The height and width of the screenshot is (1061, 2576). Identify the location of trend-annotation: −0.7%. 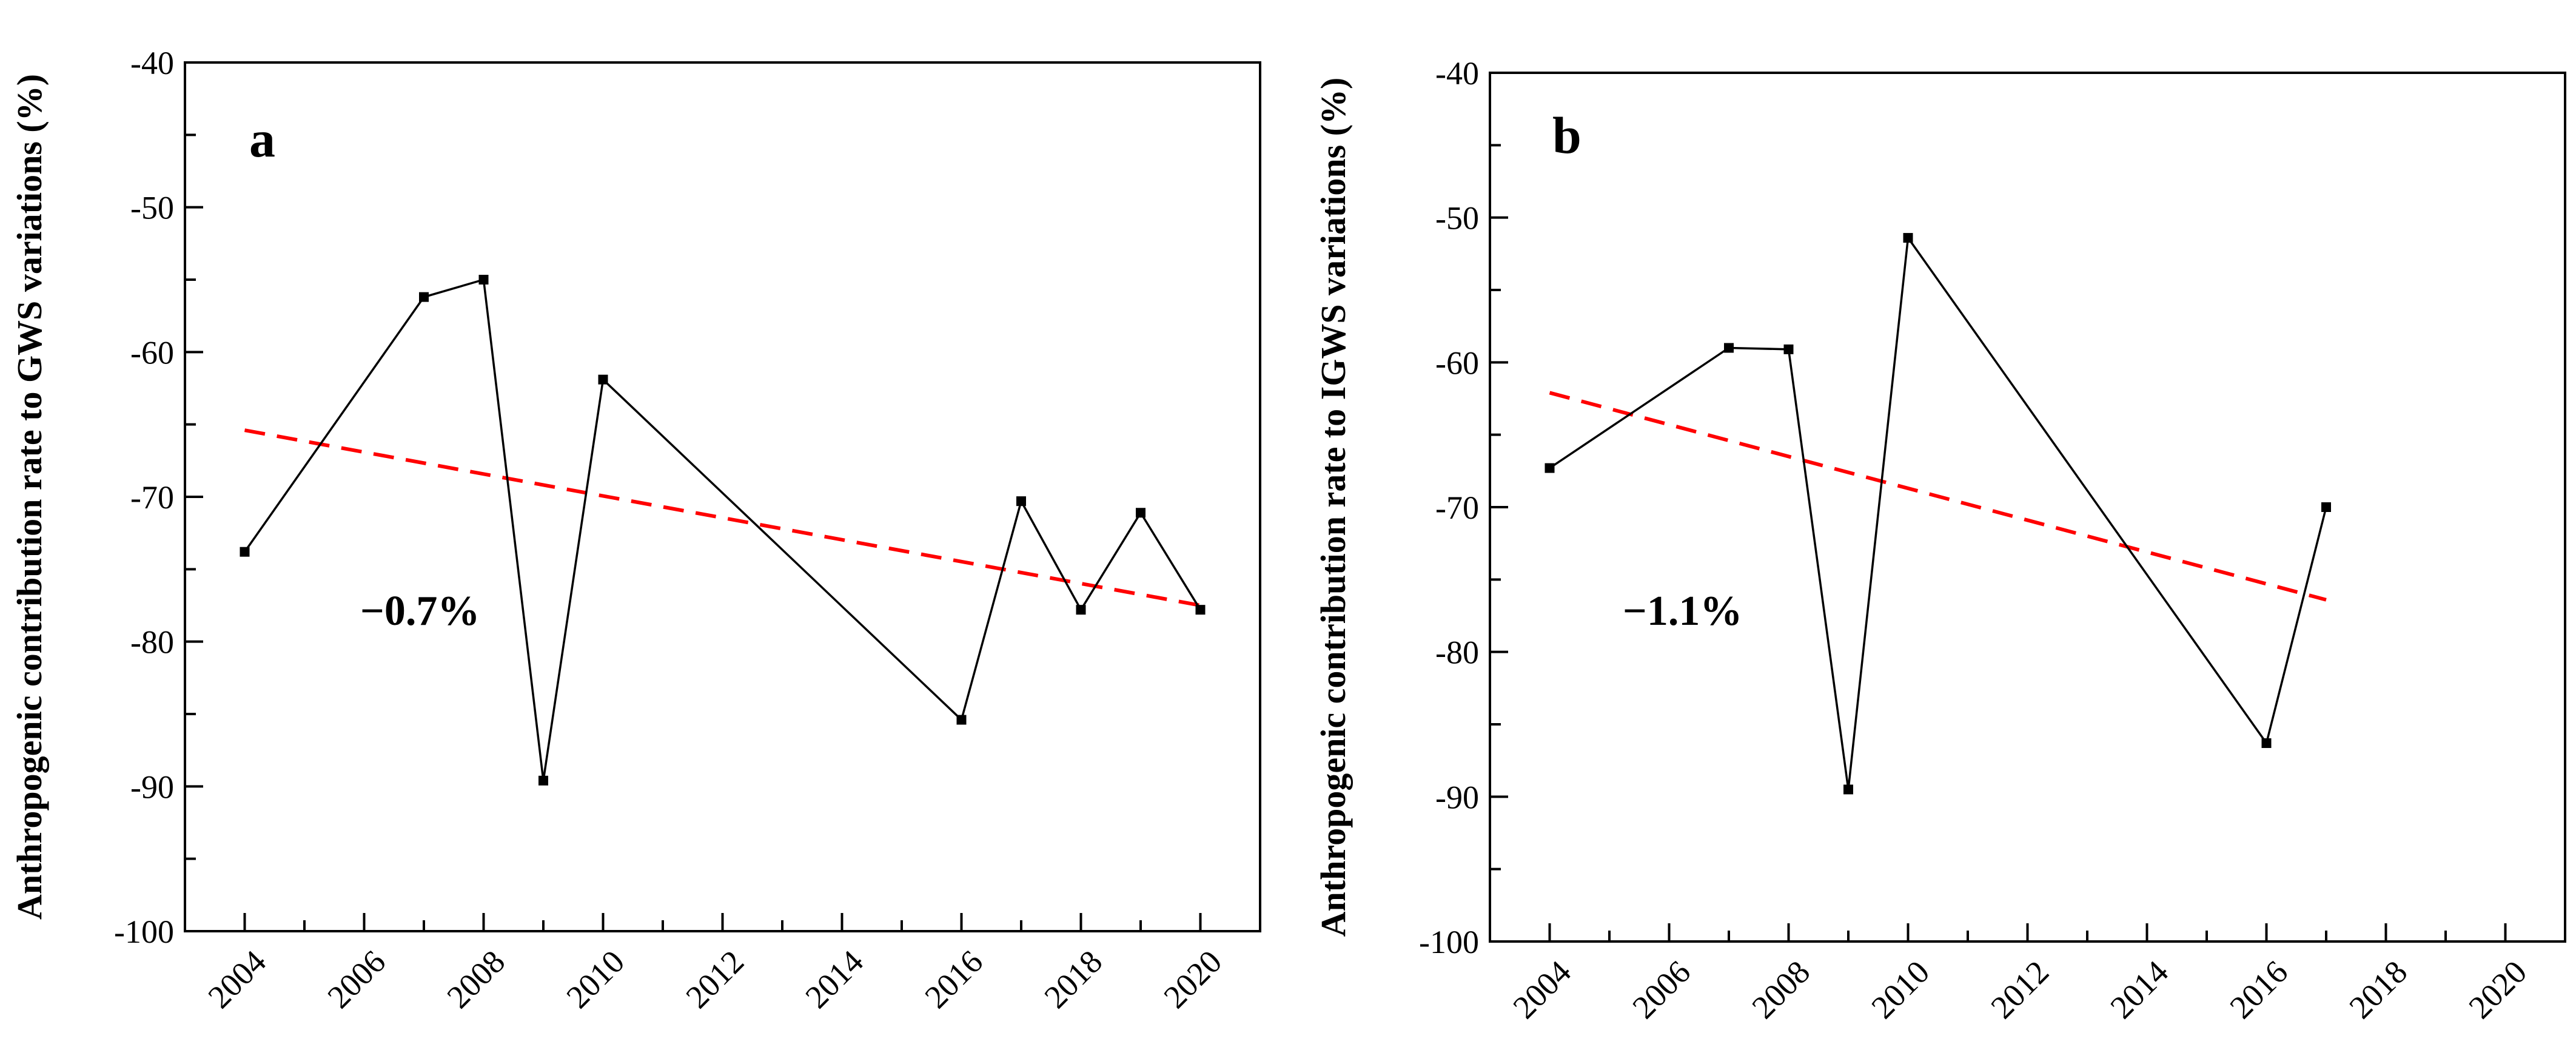
(420, 611).